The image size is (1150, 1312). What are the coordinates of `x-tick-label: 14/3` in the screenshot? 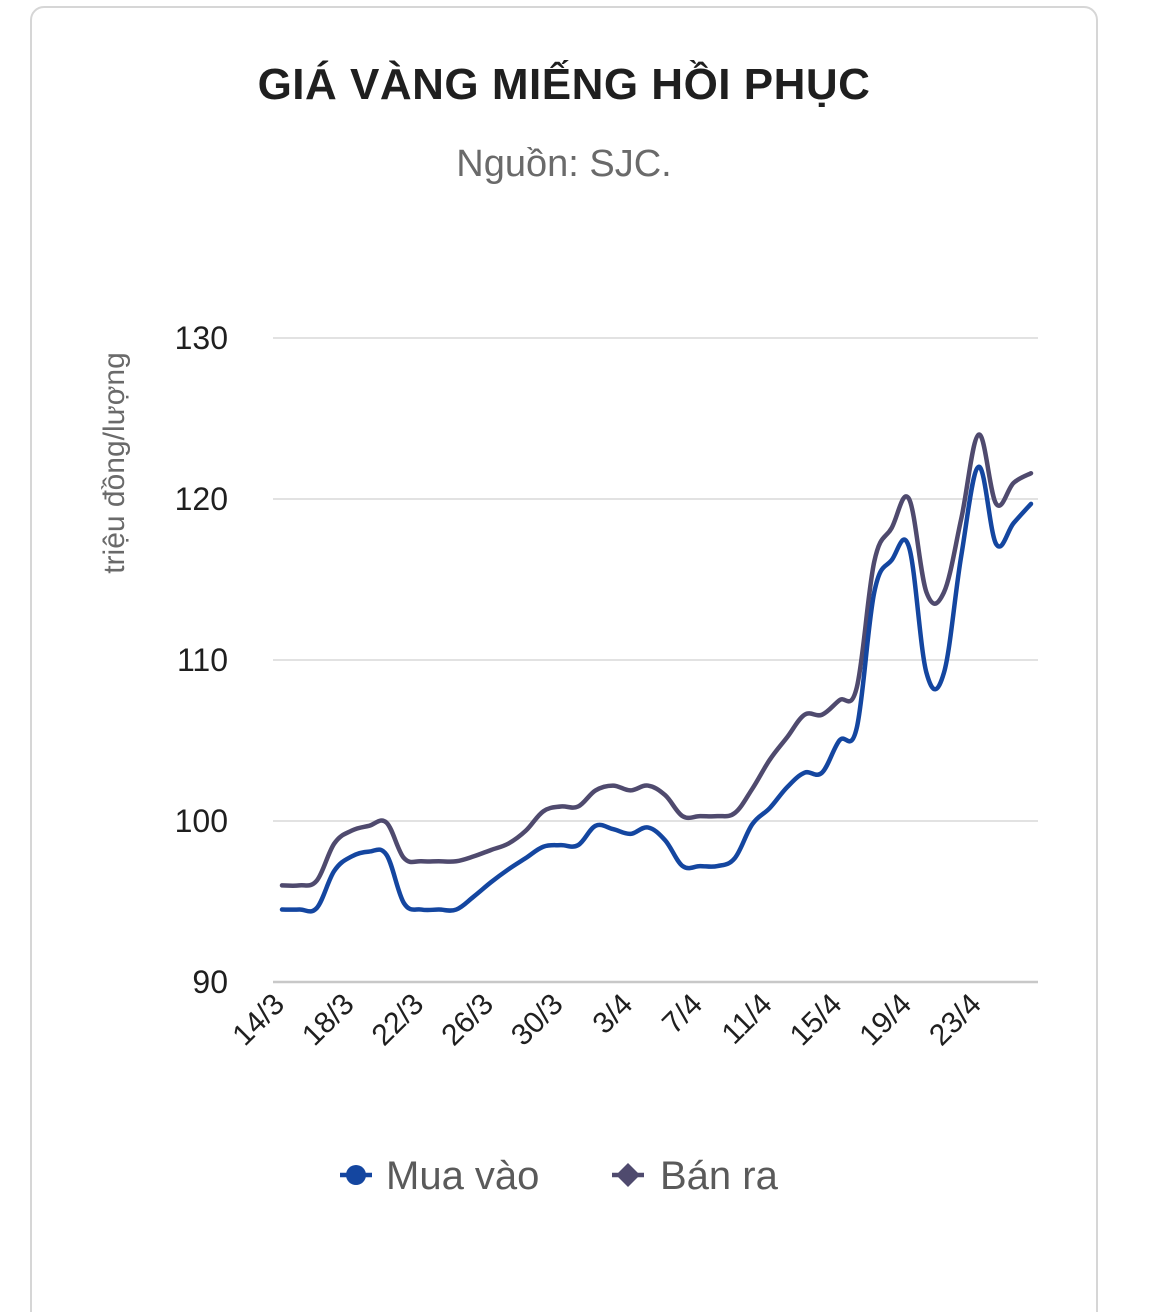 It's located at (258, 1020).